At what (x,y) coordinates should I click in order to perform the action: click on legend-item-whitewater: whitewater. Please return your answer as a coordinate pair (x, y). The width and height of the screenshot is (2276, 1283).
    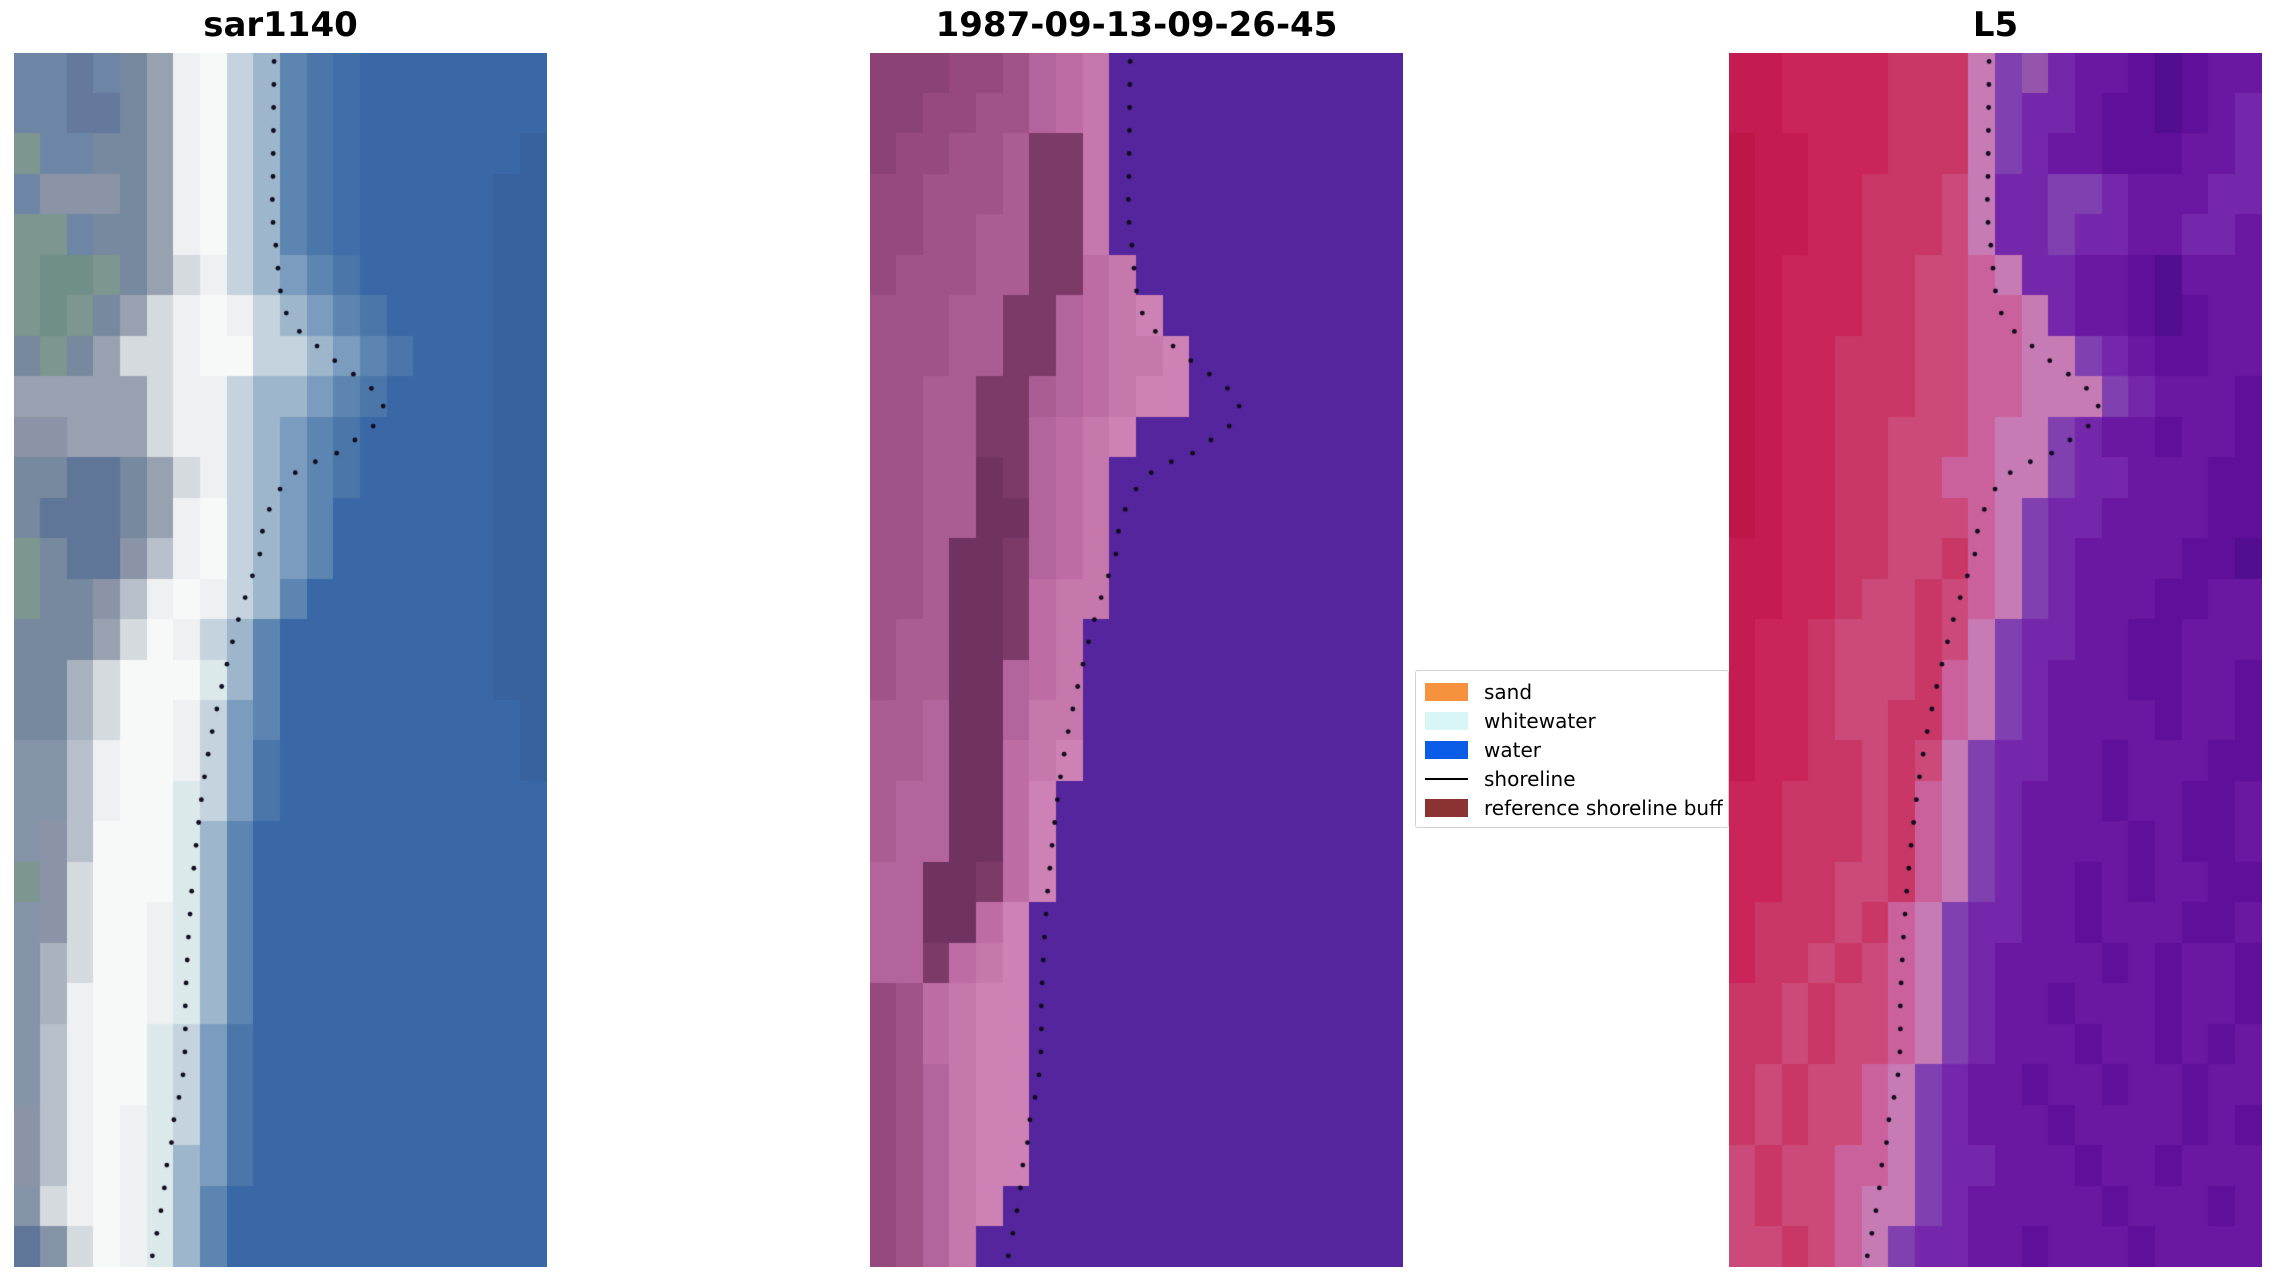
    Looking at the image, I should click on (1576, 720).